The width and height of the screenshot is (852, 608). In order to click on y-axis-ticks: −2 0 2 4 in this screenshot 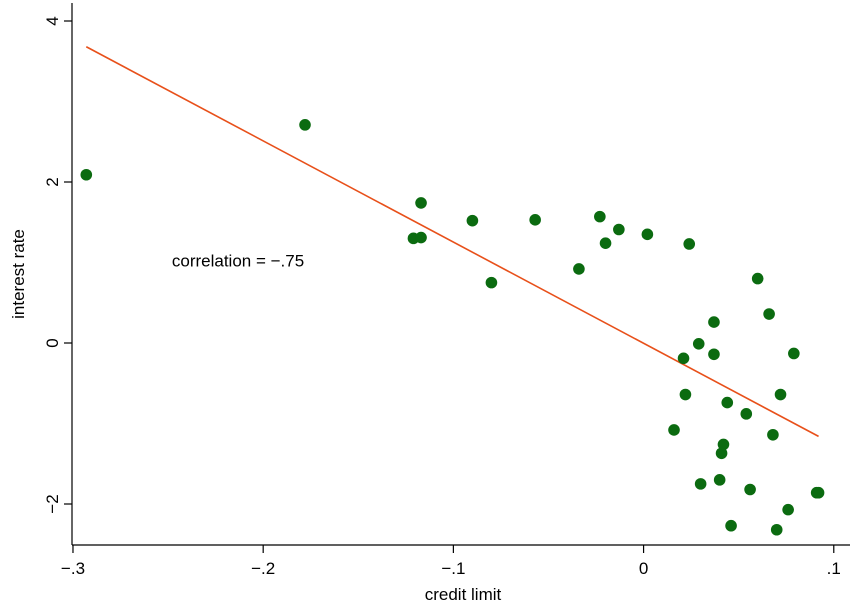, I will do `click(57, 265)`.